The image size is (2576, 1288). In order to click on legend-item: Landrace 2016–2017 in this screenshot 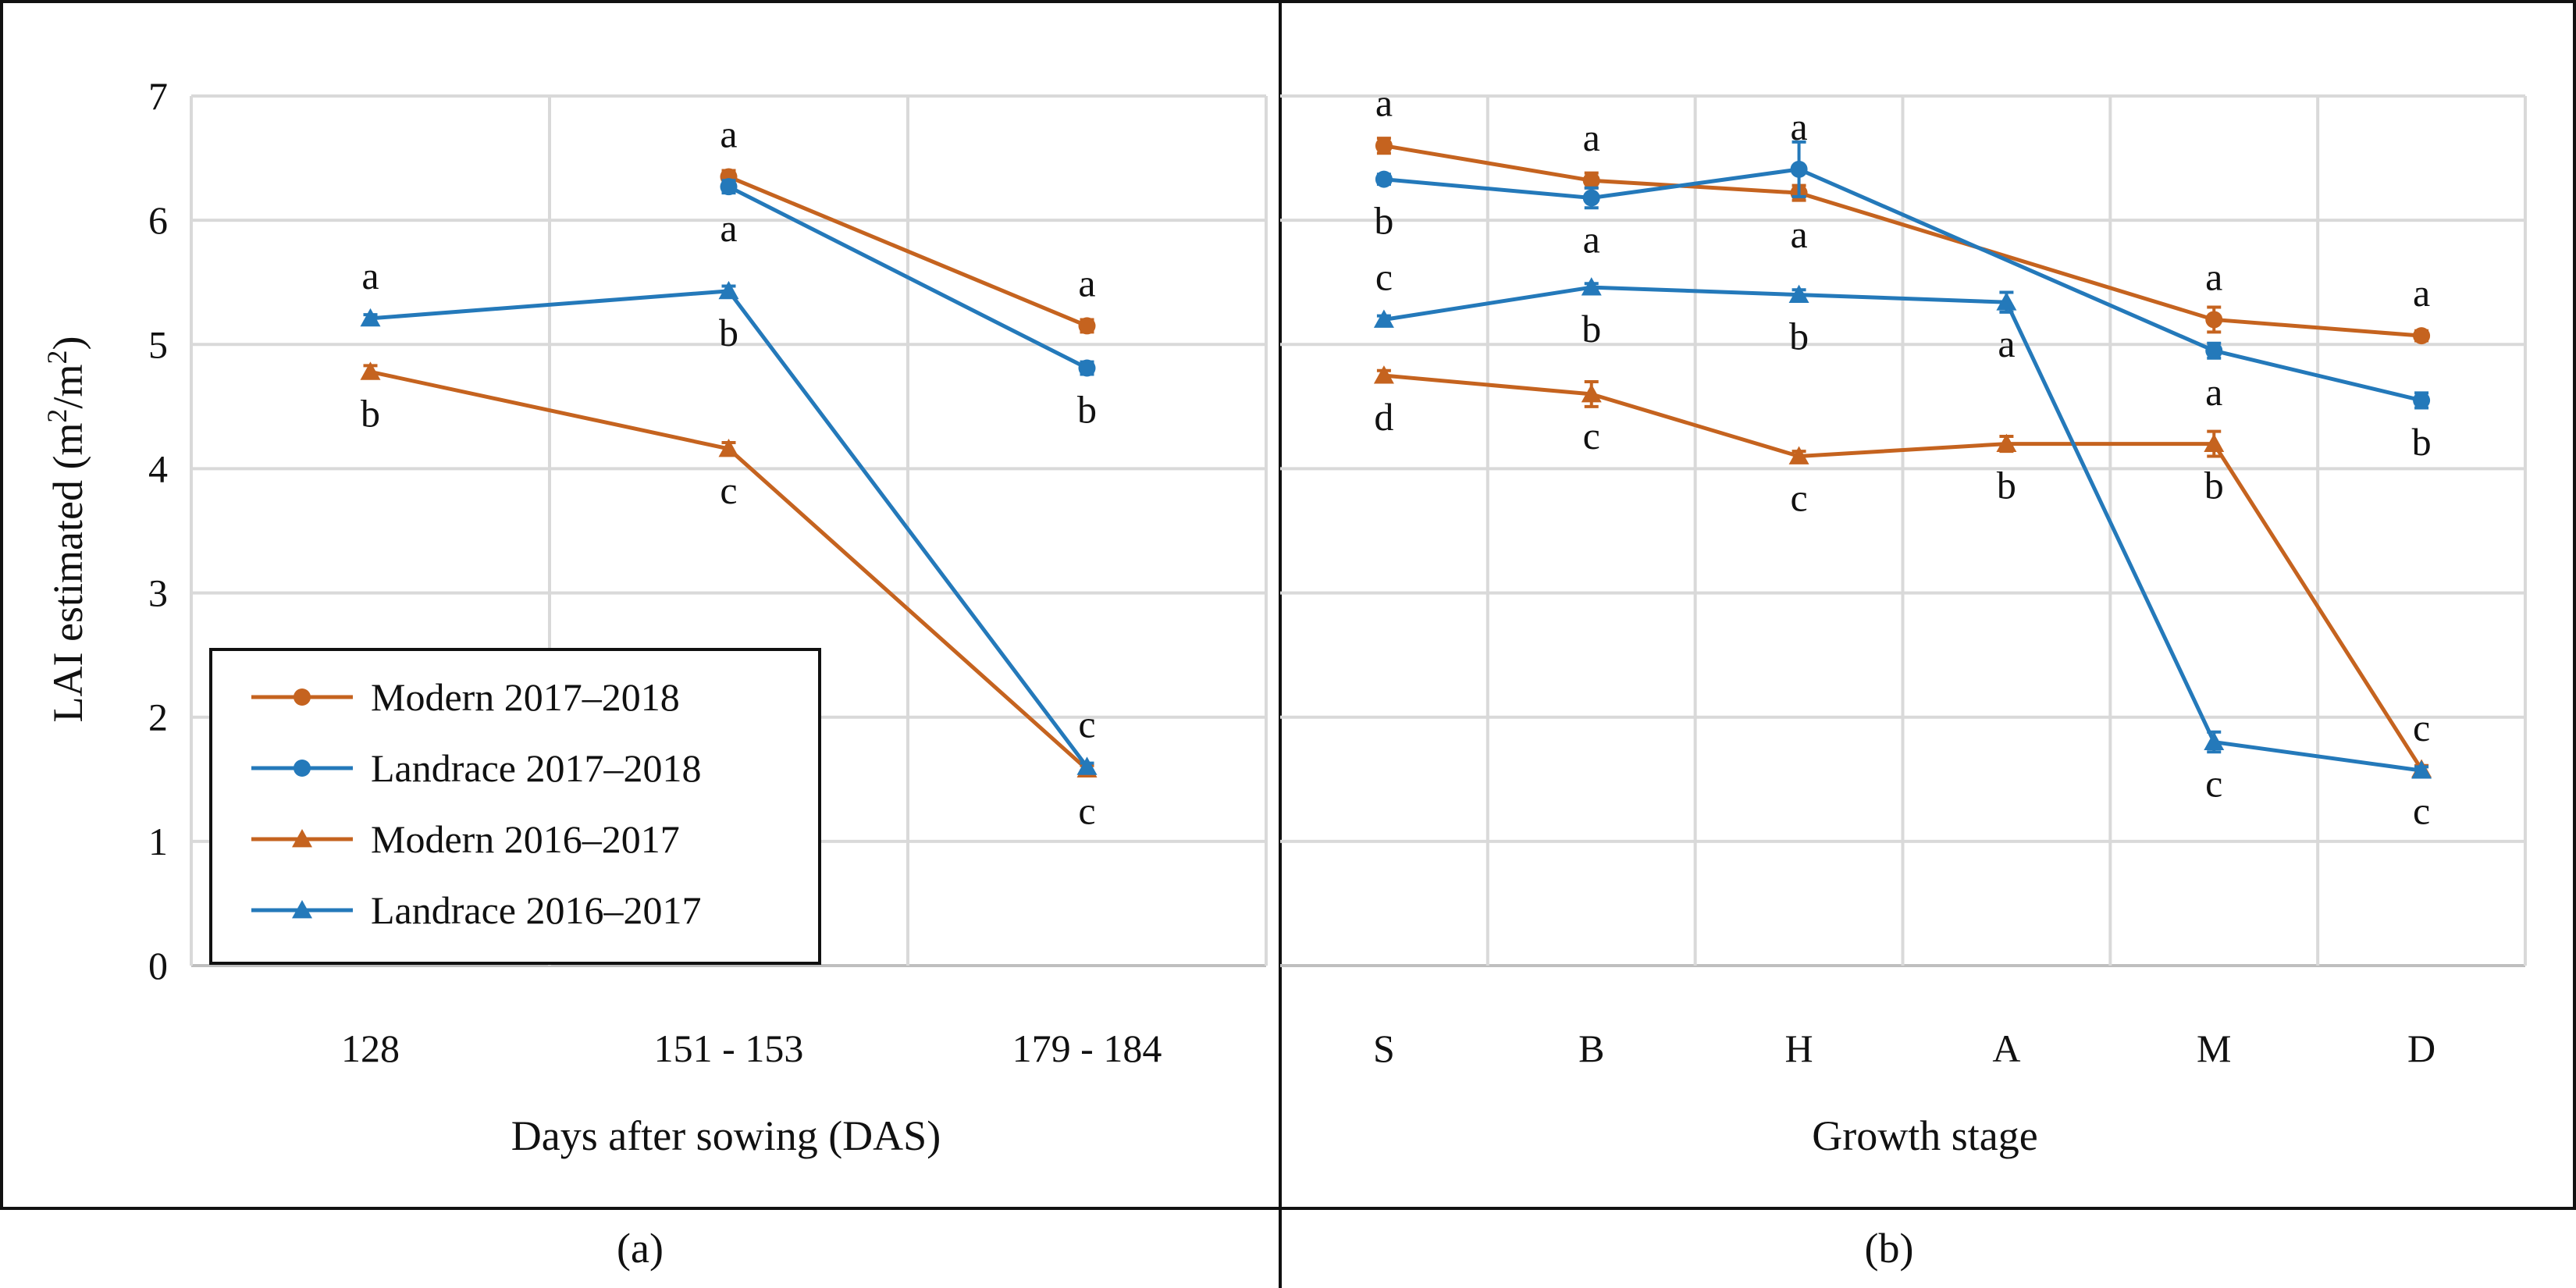, I will do `click(476, 910)`.